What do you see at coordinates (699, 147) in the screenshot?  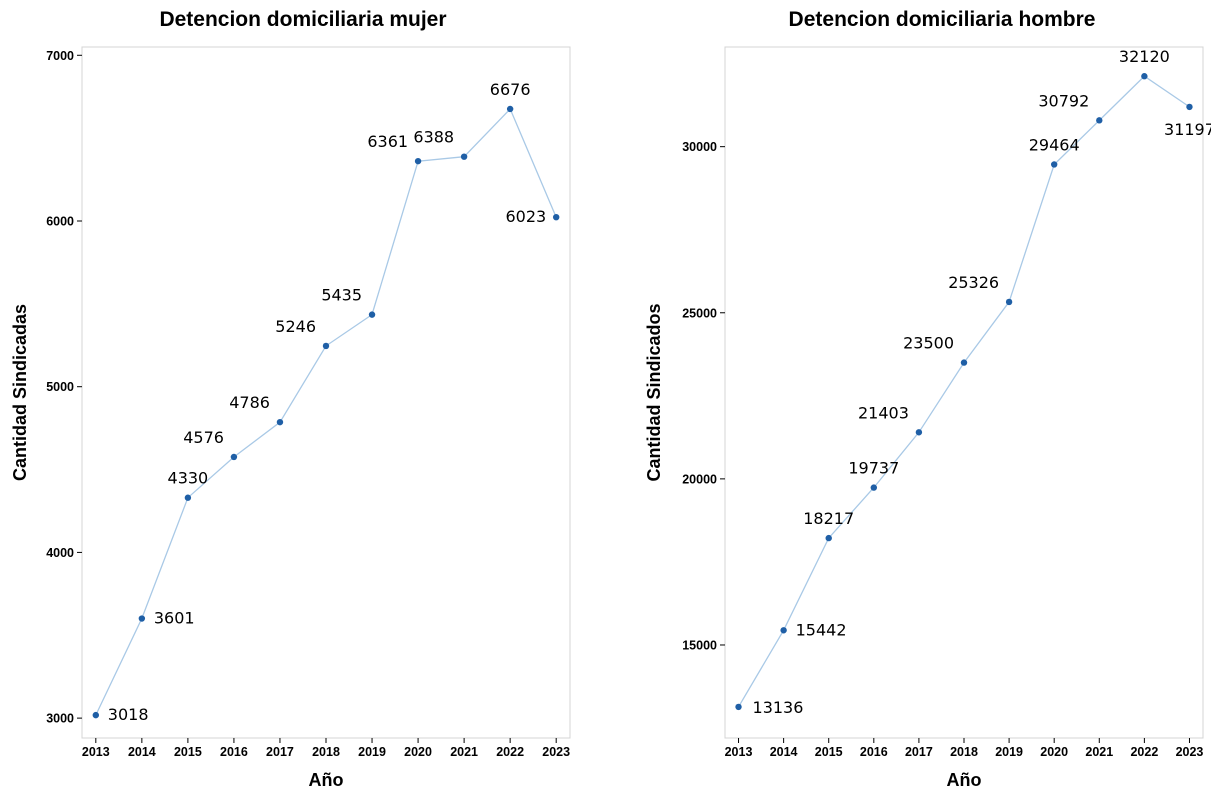 I see `hombre-y-tick-label: 30000` at bounding box center [699, 147].